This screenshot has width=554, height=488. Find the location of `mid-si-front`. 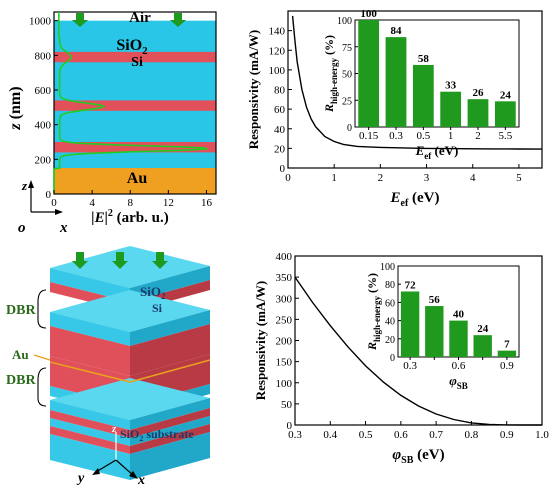

mid-si-front is located at coordinates (90, 351).